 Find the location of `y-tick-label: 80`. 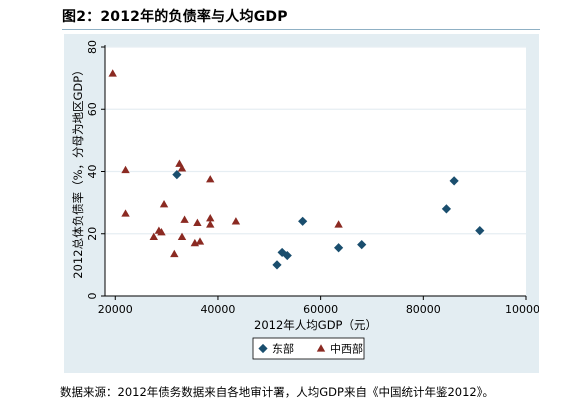

y-tick-label: 80 is located at coordinates (92, 47).